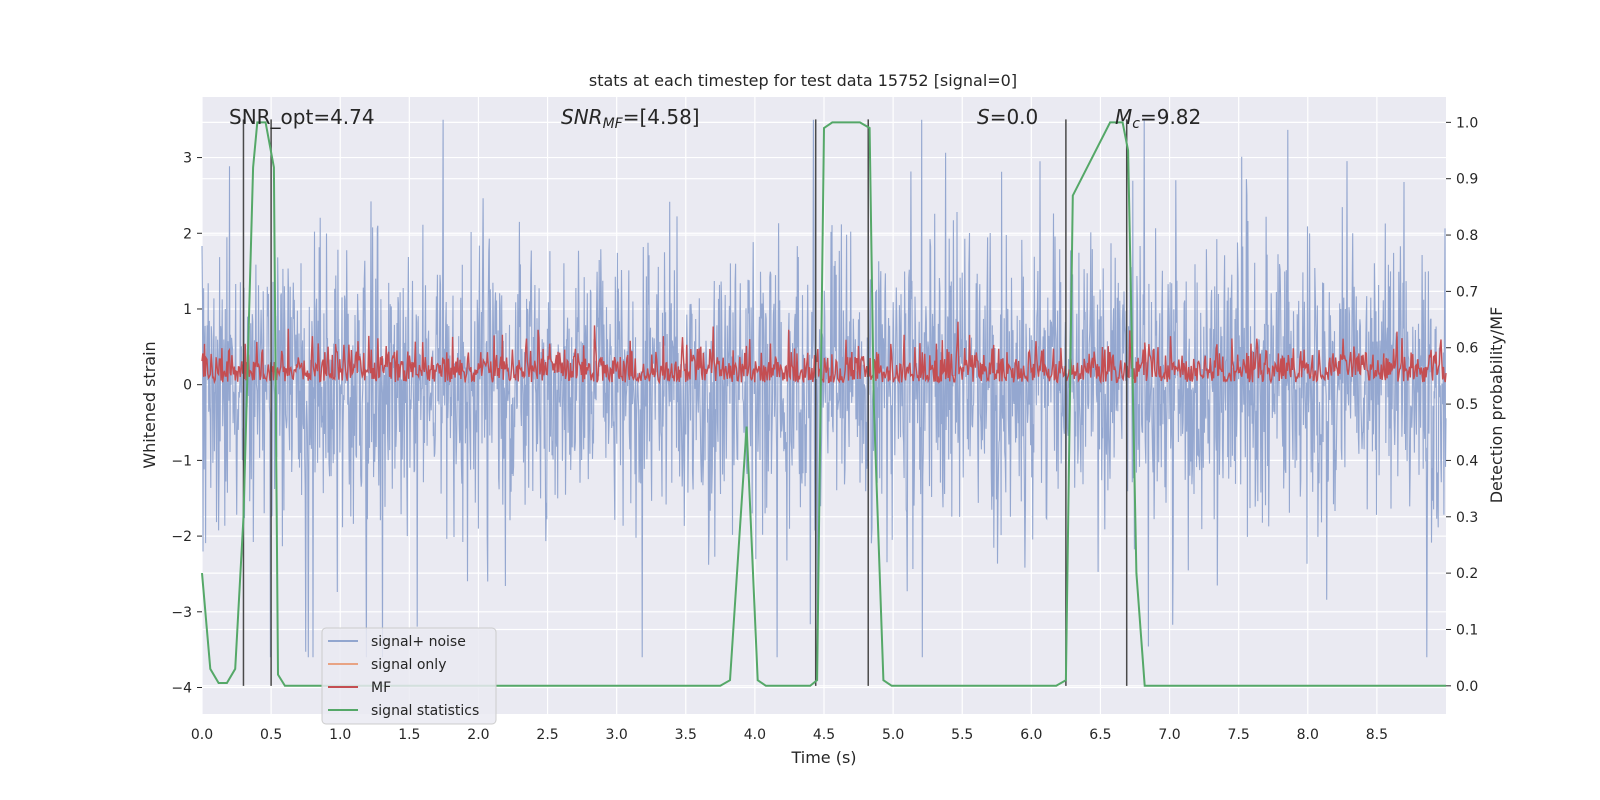 The image size is (1600, 800). What do you see at coordinates (893, 735) in the screenshot?
I see `x-tick-label-10: 5.0` at bounding box center [893, 735].